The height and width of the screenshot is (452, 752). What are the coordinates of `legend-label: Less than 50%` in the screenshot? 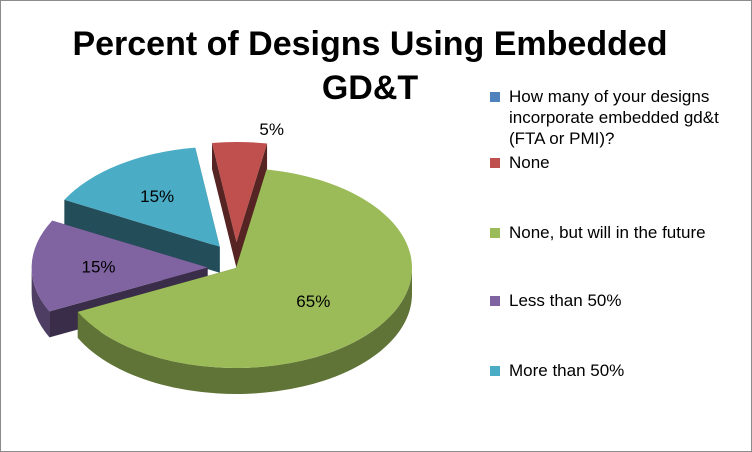 It's located at (565, 300).